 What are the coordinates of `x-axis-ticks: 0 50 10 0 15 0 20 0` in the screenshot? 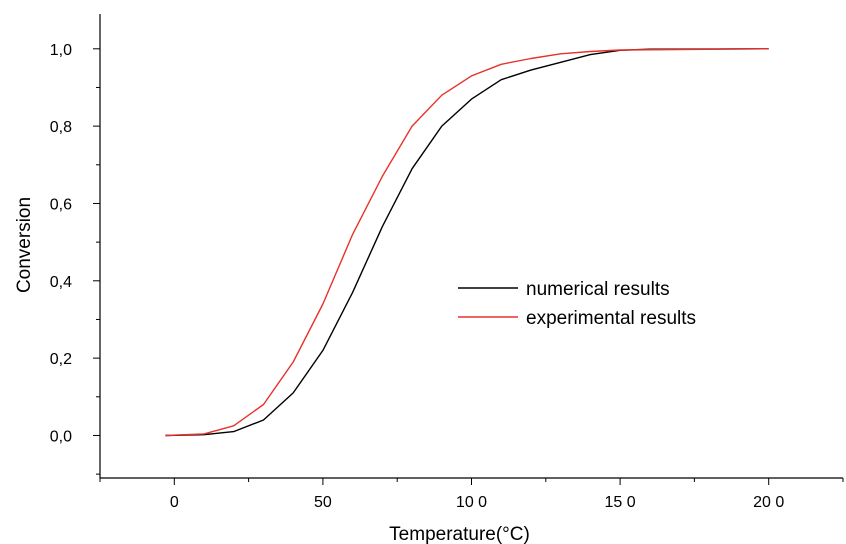 It's located at (471, 494).